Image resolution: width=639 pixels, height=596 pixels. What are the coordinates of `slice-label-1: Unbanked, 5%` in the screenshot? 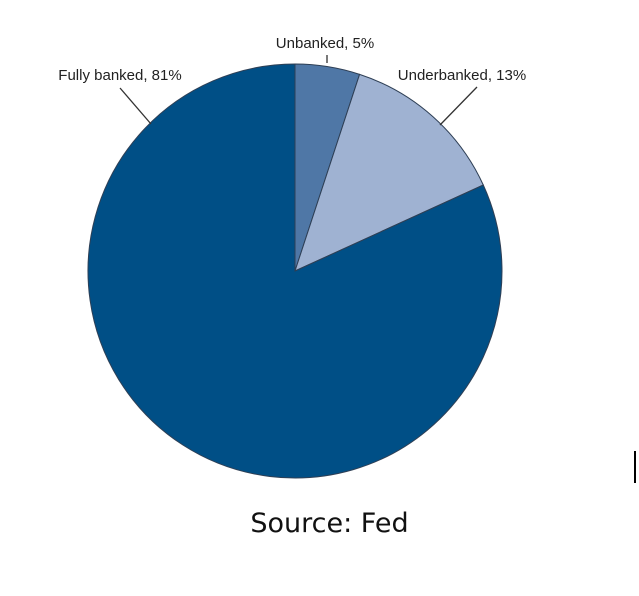 It's located at (325, 43).